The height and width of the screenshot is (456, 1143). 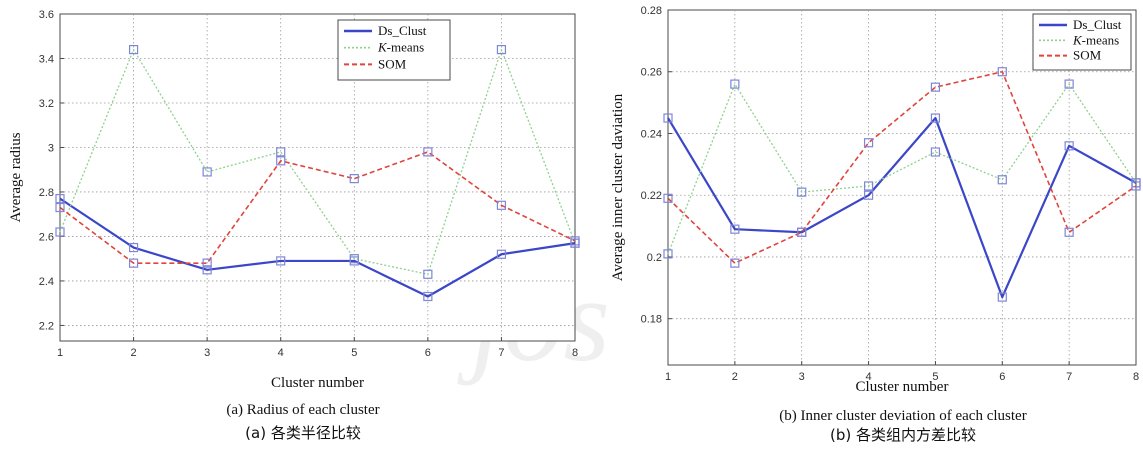 What do you see at coordinates (651, 134) in the screenshot?
I see `y-tick-label: 0.24` at bounding box center [651, 134].